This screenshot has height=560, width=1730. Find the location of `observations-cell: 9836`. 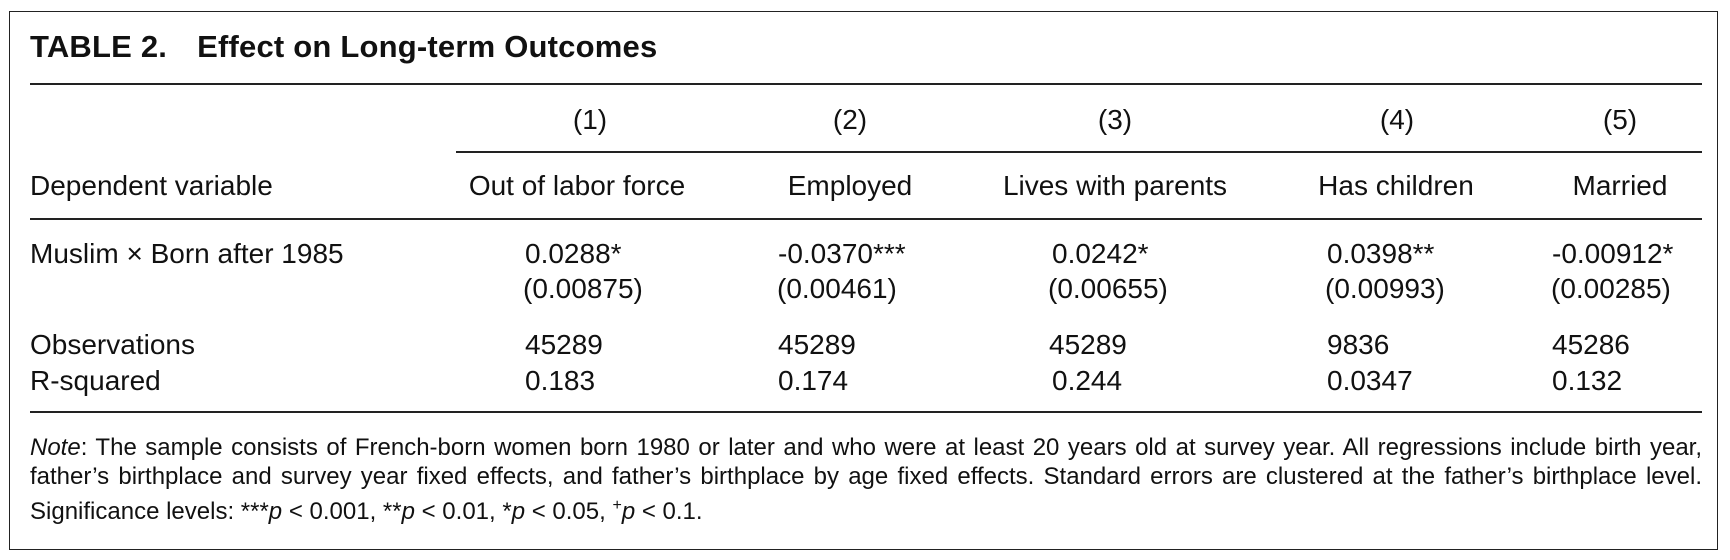

observations-cell: 9836 is located at coordinates (1358, 344).